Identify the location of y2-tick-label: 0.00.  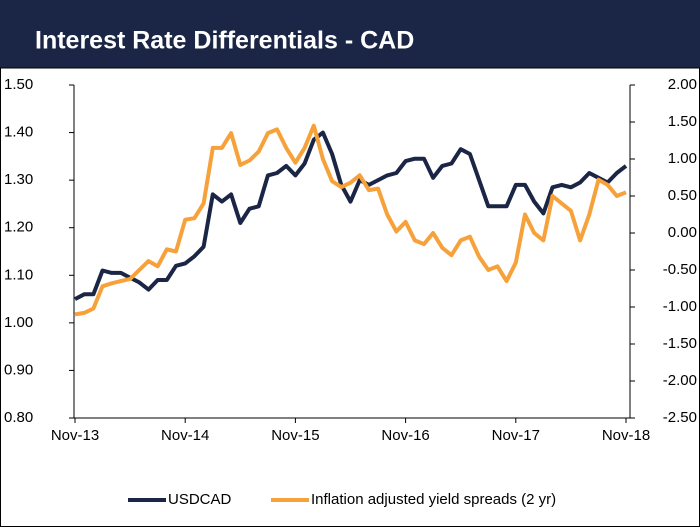
(682, 232).